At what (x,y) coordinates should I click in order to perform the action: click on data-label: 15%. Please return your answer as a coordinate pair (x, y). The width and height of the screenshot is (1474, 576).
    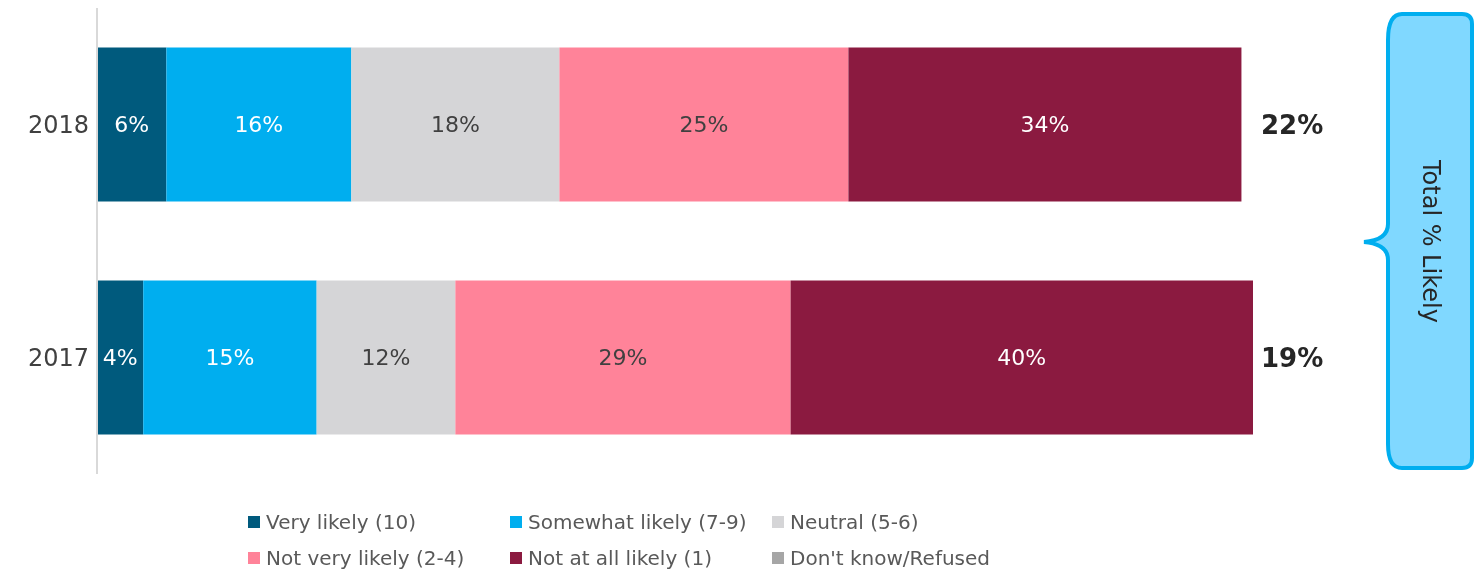
    Looking at the image, I should click on (230, 358).